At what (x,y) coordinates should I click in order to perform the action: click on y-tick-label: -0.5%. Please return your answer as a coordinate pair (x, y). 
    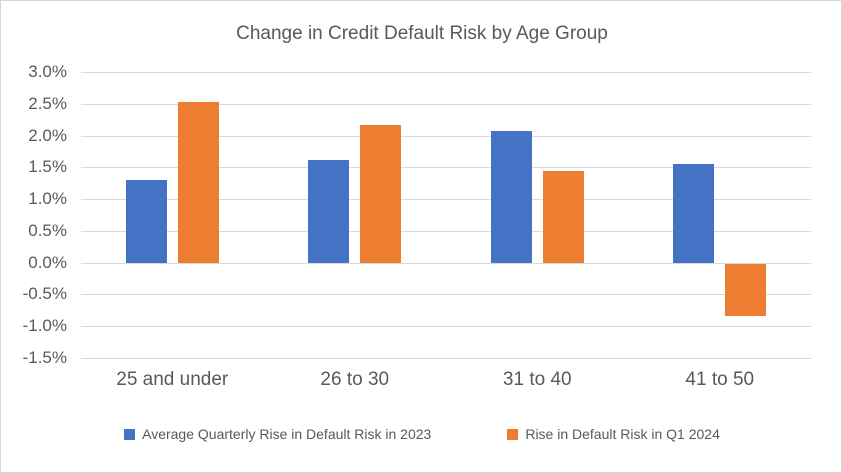
    Looking at the image, I should click on (44, 294).